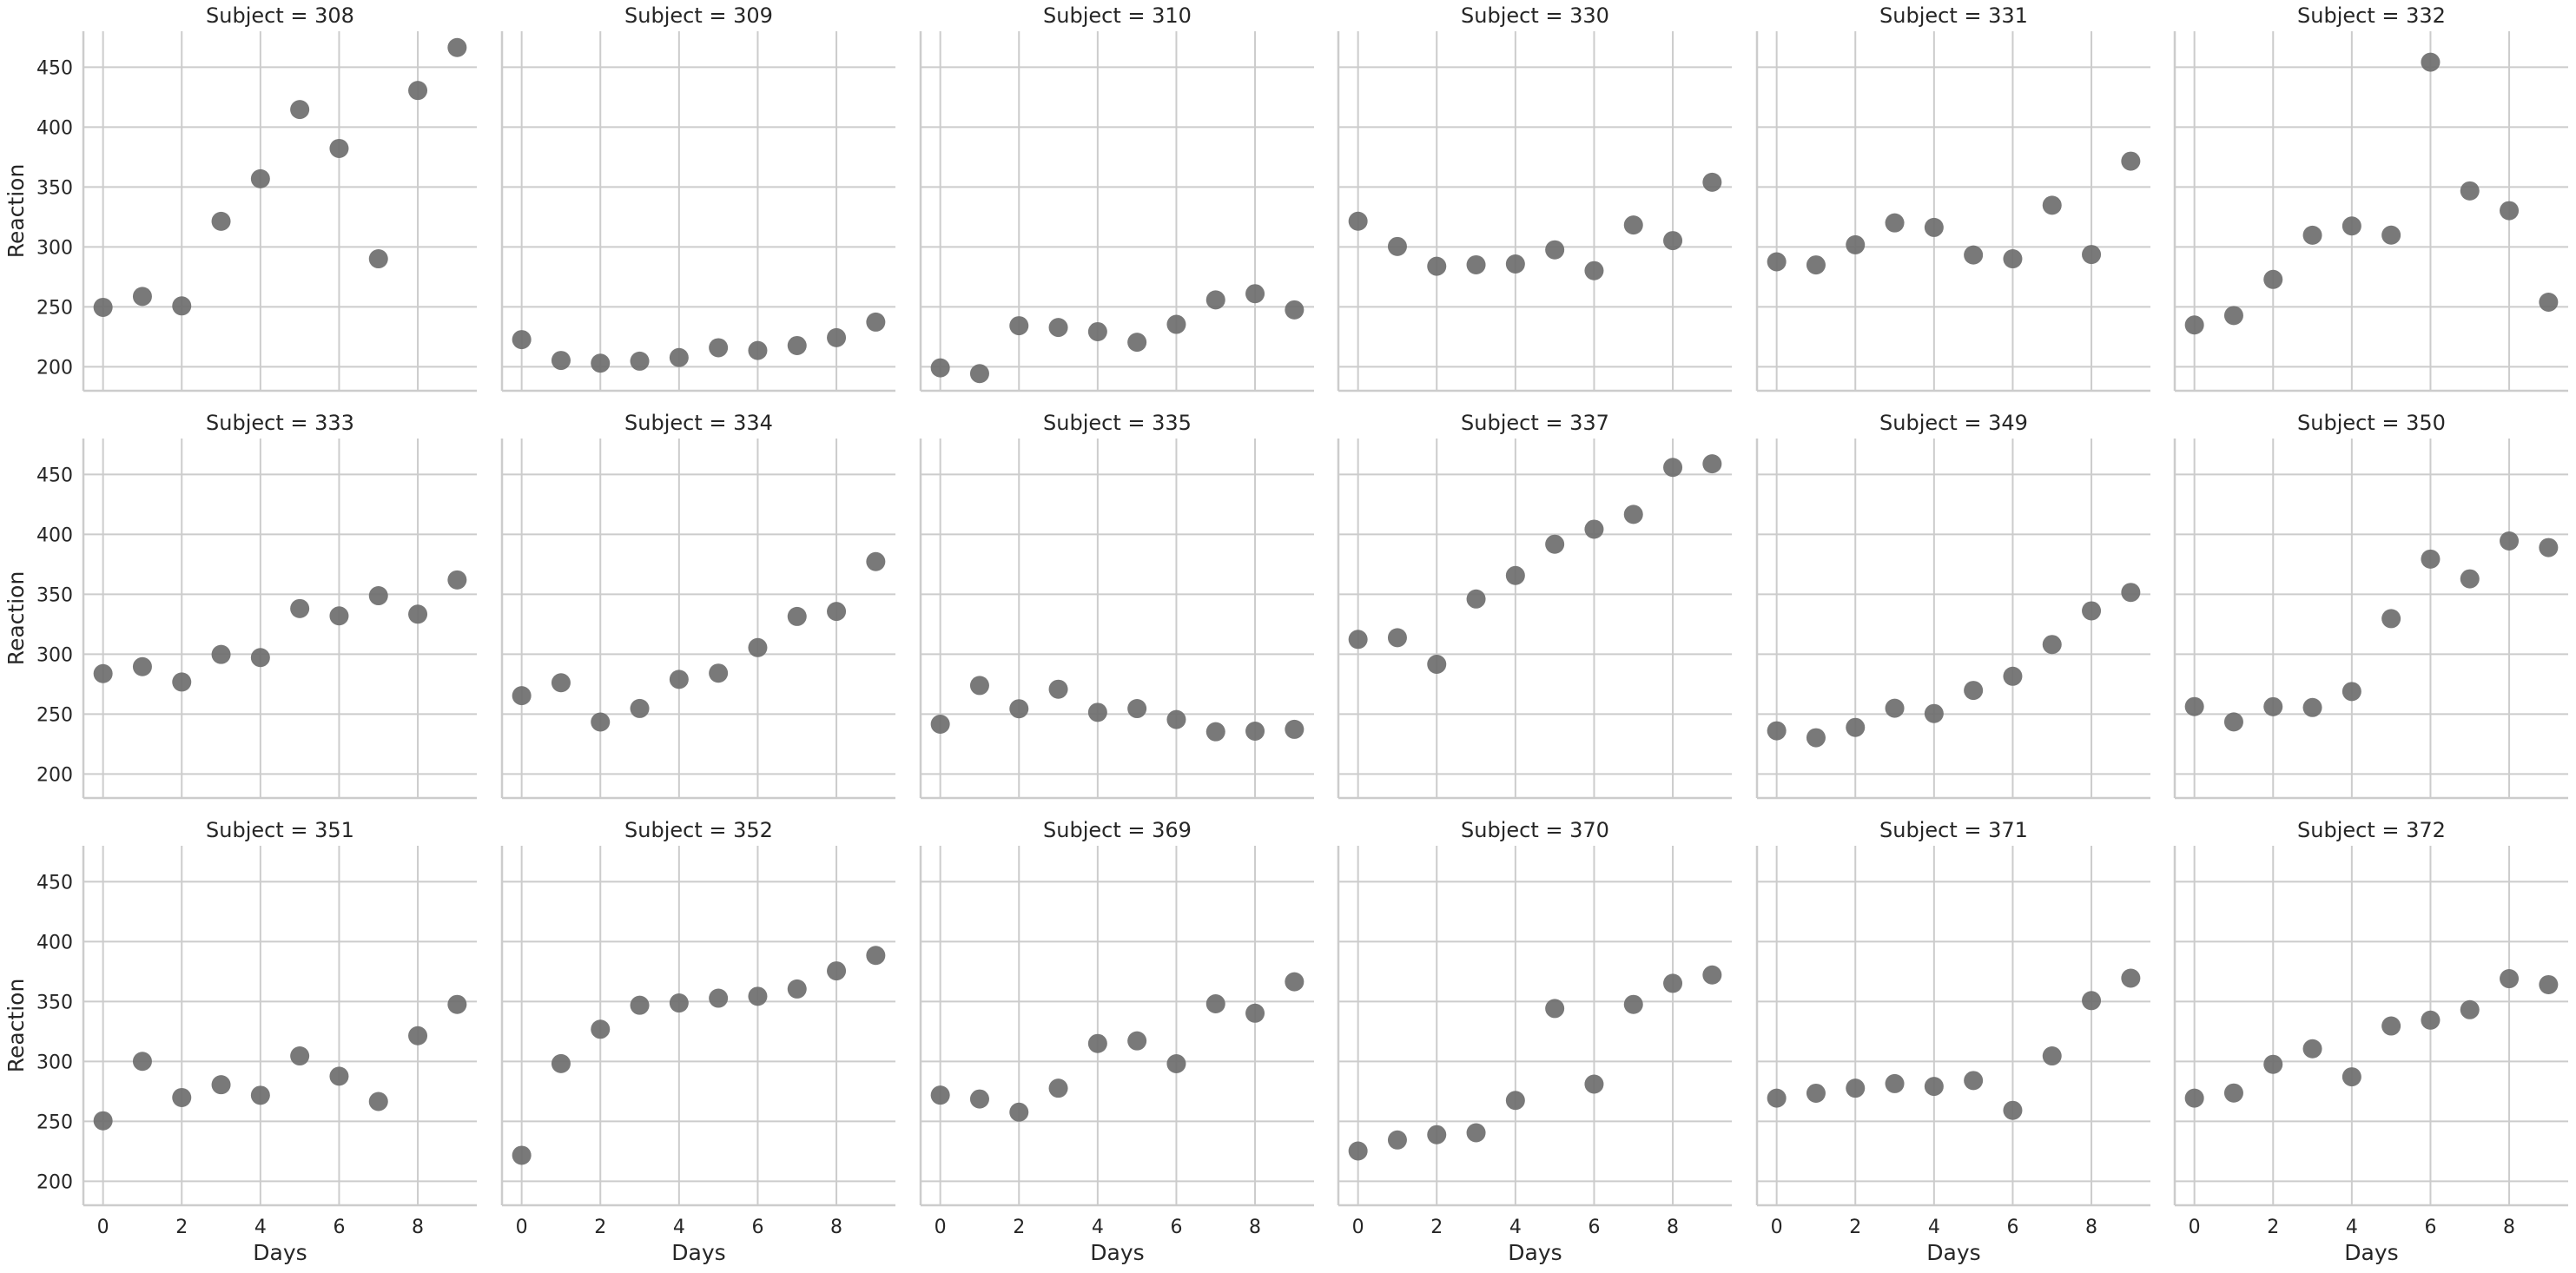 This screenshot has width=2576, height=1273. Describe the element at coordinates (54, 475) in the screenshot. I see `y-tick-label: 450` at that location.